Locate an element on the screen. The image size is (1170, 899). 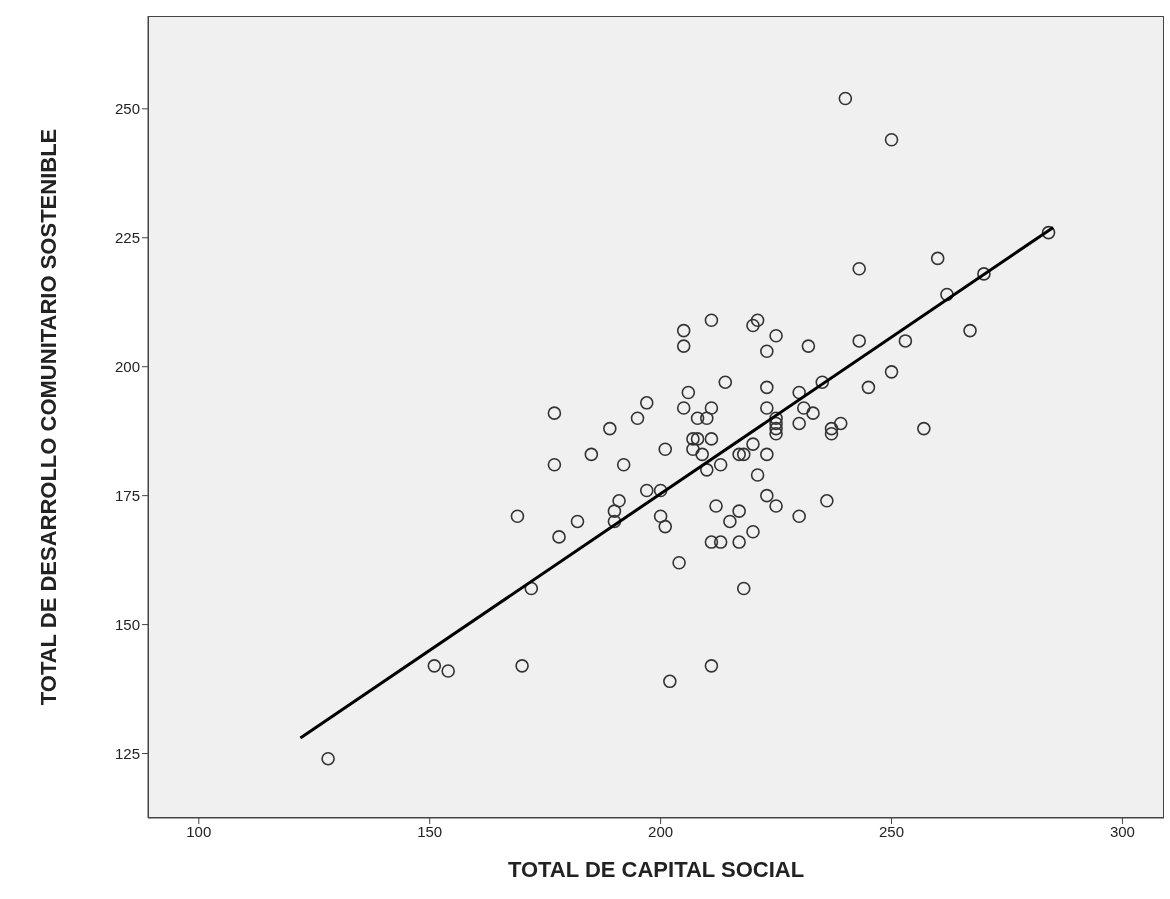
x-tick-label: 200 is located at coordinates (661, 831).